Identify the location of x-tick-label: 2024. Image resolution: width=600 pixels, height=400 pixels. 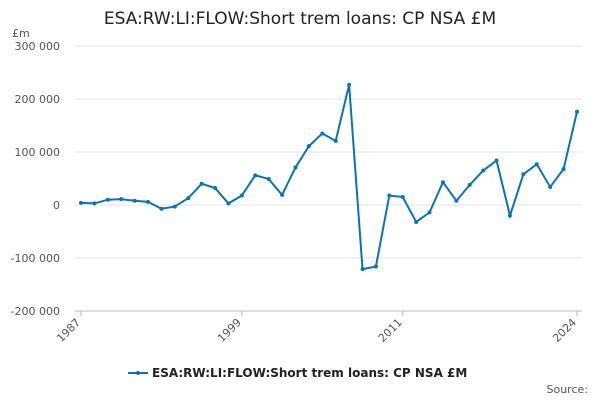
(564, 330).